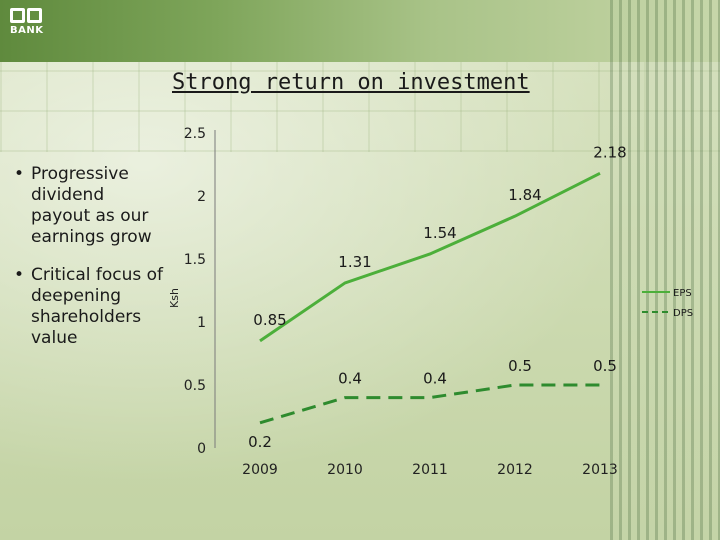 The width and height of the screenshot is (720, 540). What do you see at coordinates (201, 197) in the screenshot?
I see `y-tick-label: 2` at bounding box center [201, 197].